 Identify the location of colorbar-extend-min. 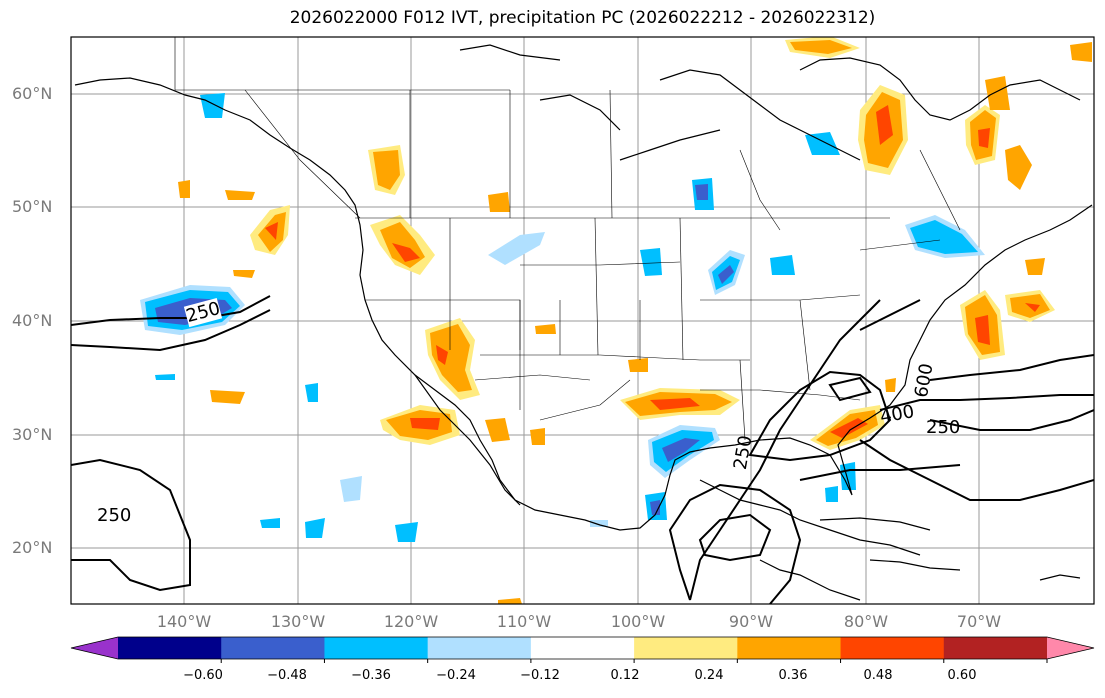
(94, 648).